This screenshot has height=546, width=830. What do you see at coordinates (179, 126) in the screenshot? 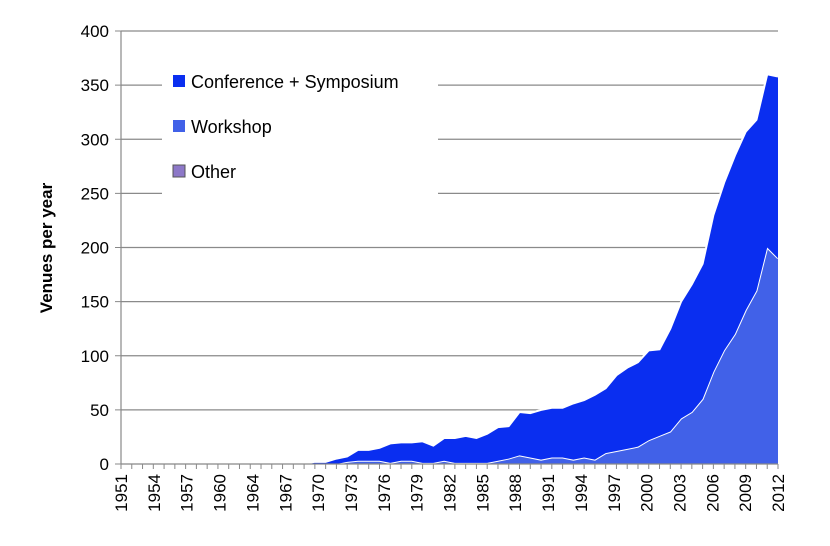
I see `legend-swatch-workshop` at bounding box center [179, 126].